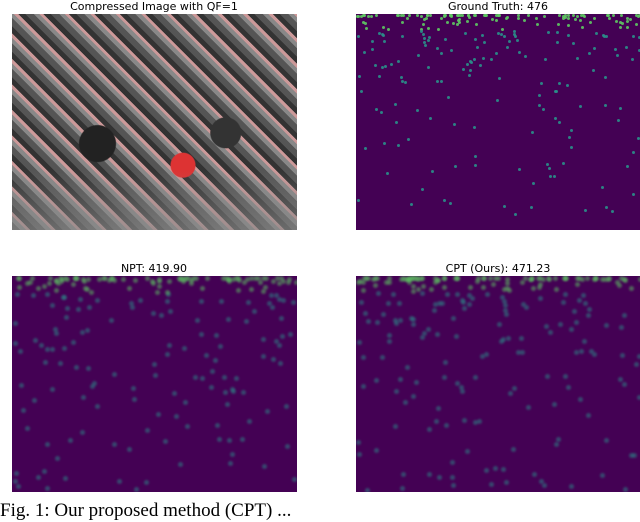  I want to click on panel-title-compressed: Compressed Image with QF=1, so click(154, 6).